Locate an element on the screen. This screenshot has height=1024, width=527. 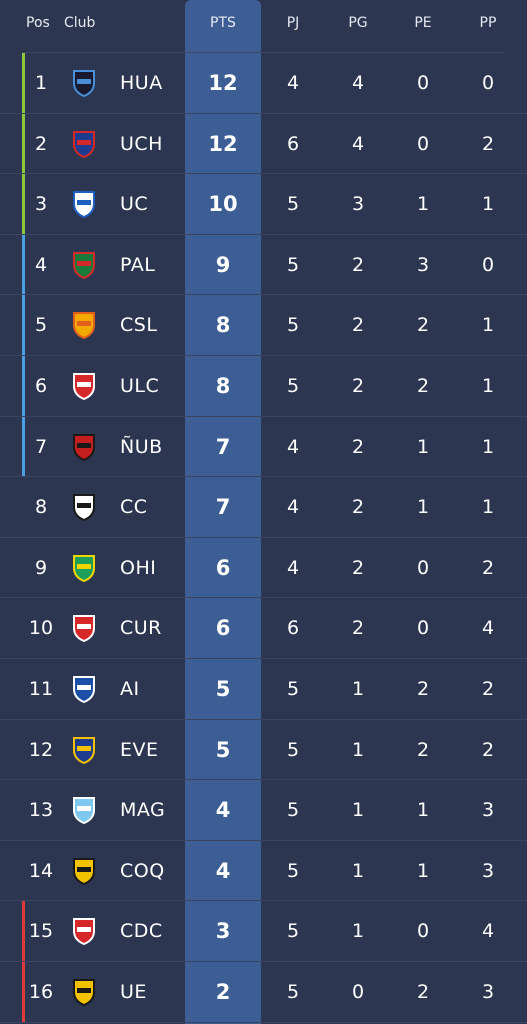
table-row: 16 UE 2 5 0 2 3 is located at coordinates (263, 992).